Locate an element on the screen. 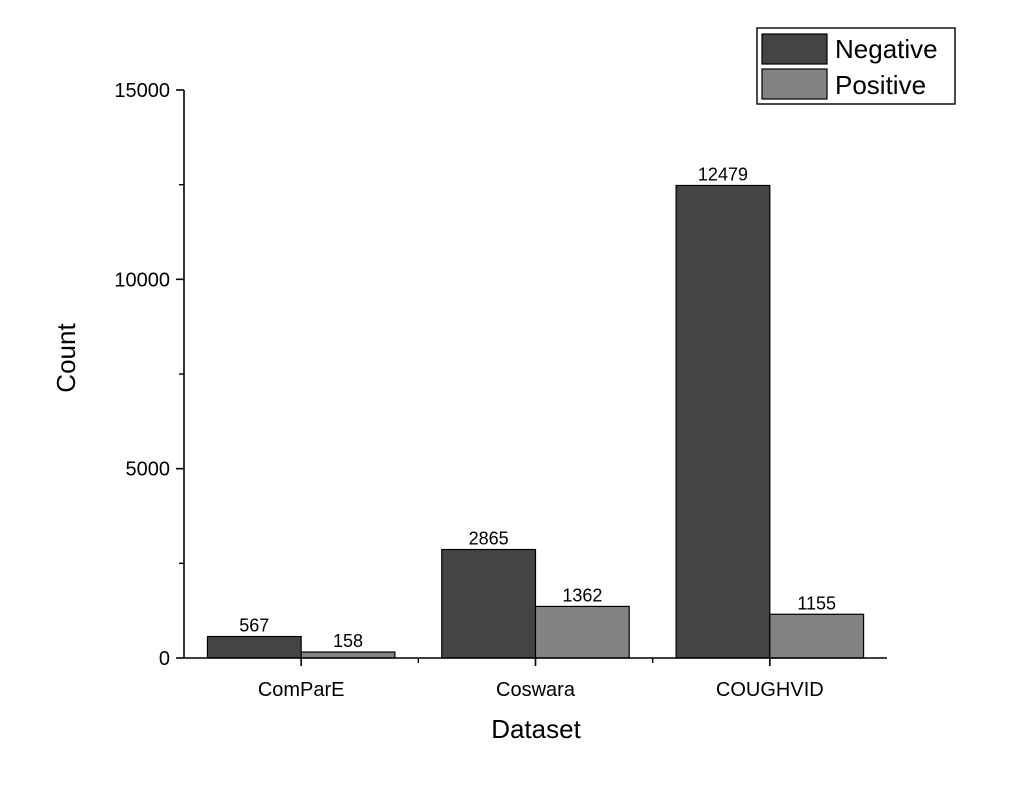 The image size is (1029, 788). bar-negative-compare is located at coordinates (254, 647).